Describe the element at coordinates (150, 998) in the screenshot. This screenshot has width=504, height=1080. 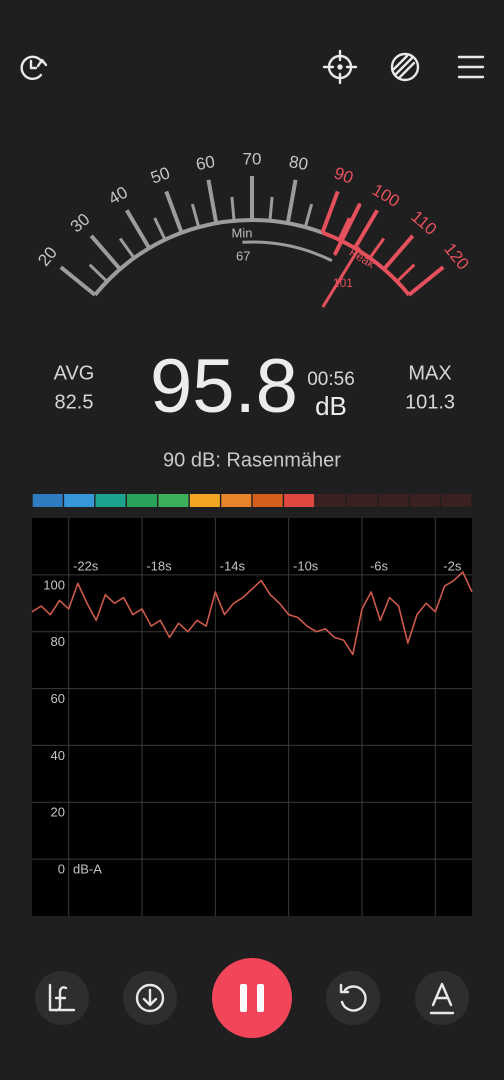
I see `save-button` at that location.